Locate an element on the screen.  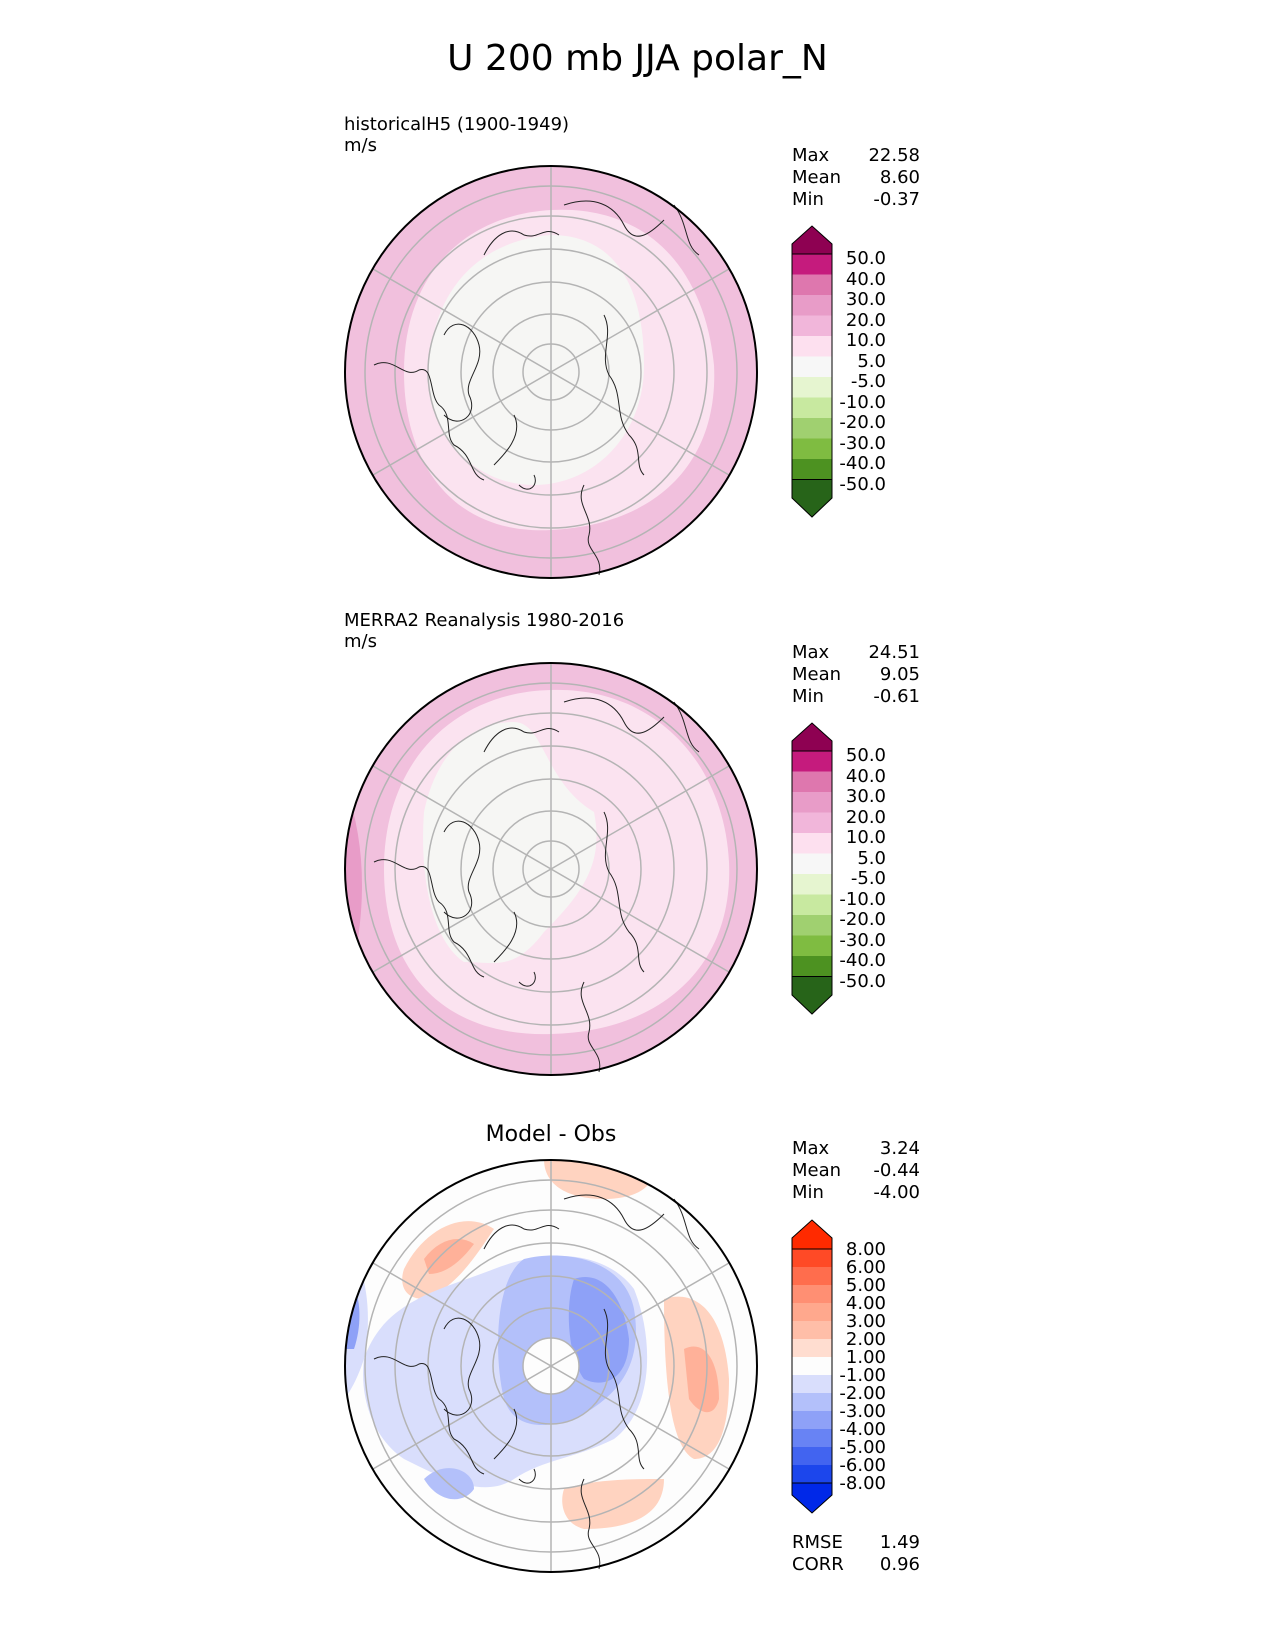
stat-mean-value: -0.44 is located at coordinates (896, 1170).